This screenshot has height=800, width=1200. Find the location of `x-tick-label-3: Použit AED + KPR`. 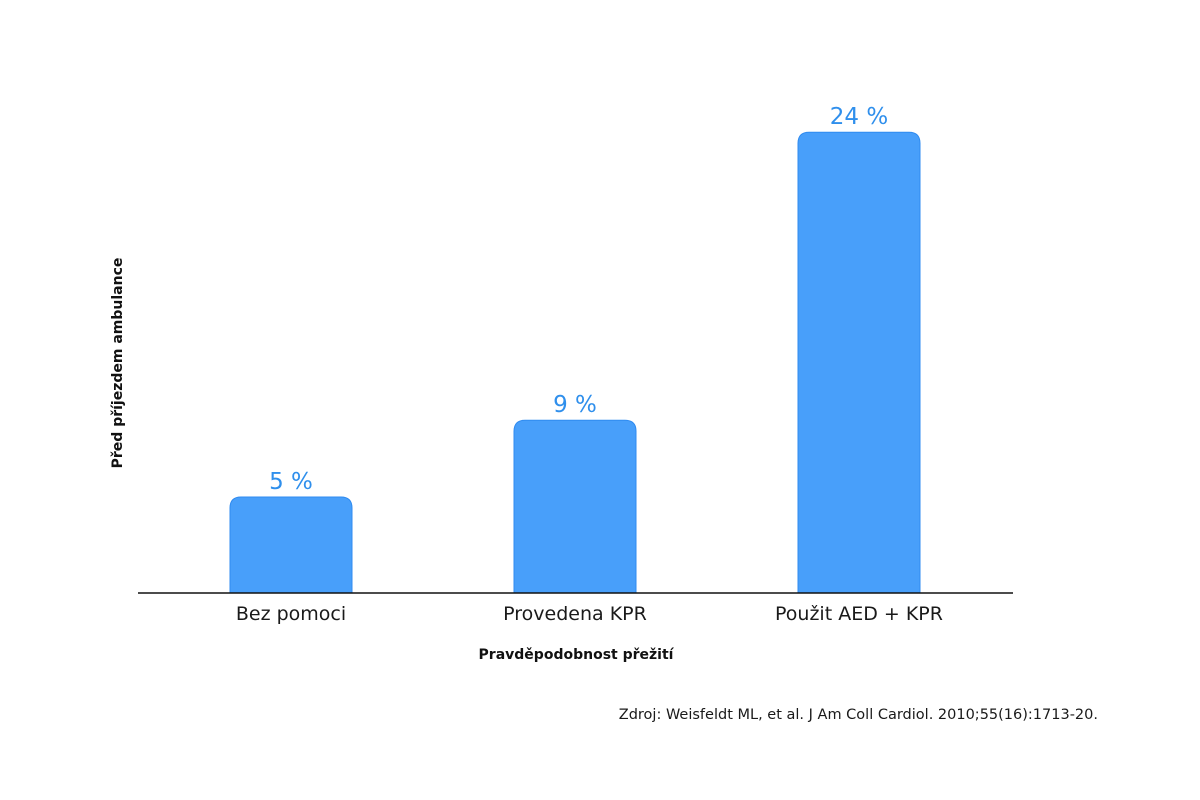

x-tick-label-3: Použit AED + KPR is located at coordinates (859, 614).